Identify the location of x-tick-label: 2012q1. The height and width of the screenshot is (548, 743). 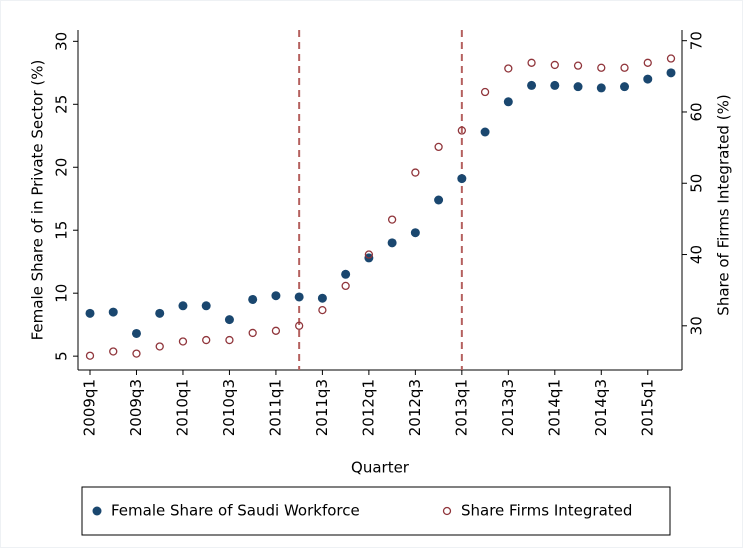
(368, 407).